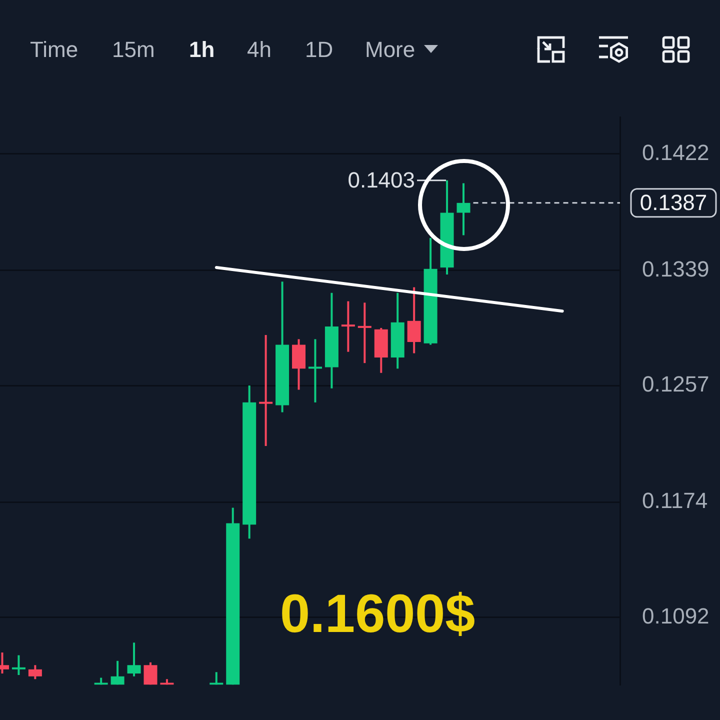 The width and height of the screenshot is (720, 720). I want to click on y-tick-label: 0.1422, so click(676, 152).